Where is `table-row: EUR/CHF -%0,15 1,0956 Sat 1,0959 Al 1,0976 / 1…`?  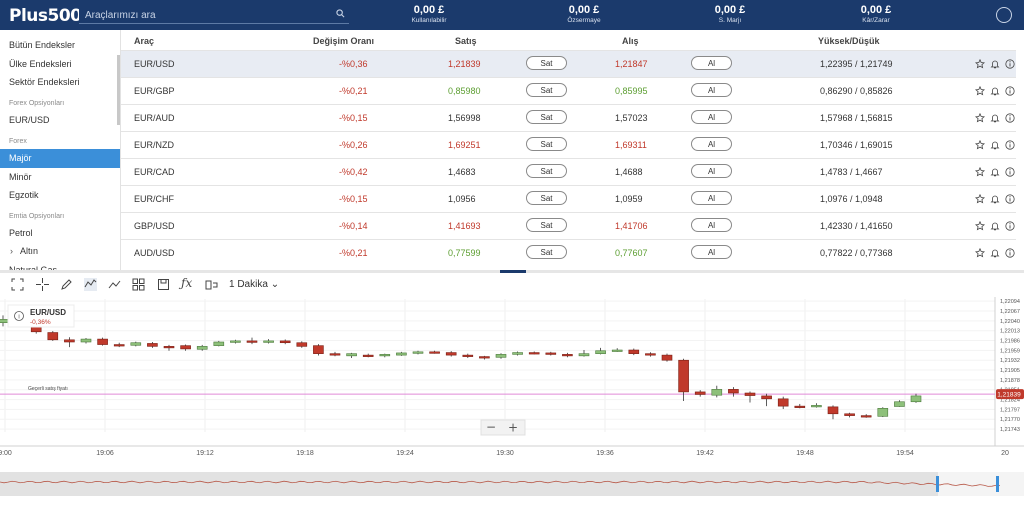 table-row: EUR/CHF -%0,15 1,0956 Sat 1,0959 Al 1,0976 / 1… is located at coordinates (568, 199).